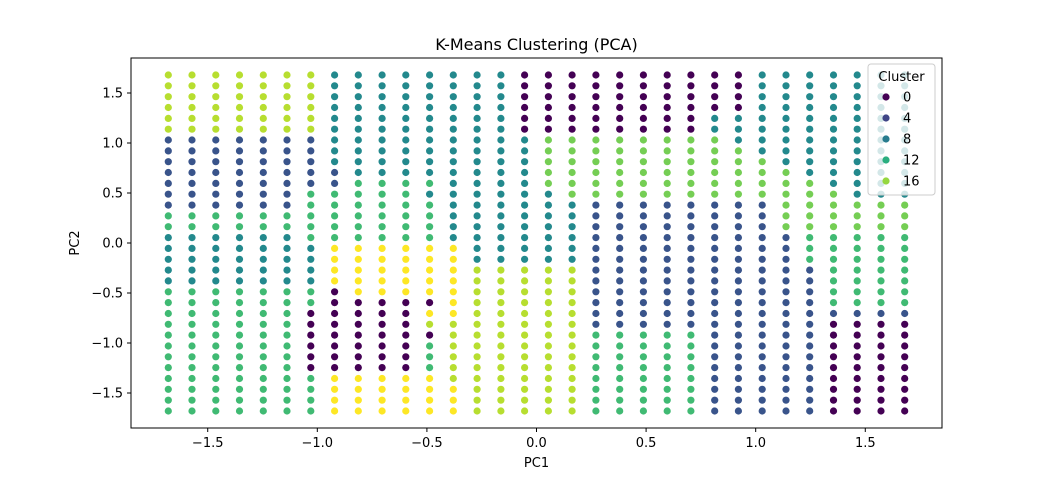  I want to click on chart-title: K-Means Clustering (PCA), so click(536, 44).